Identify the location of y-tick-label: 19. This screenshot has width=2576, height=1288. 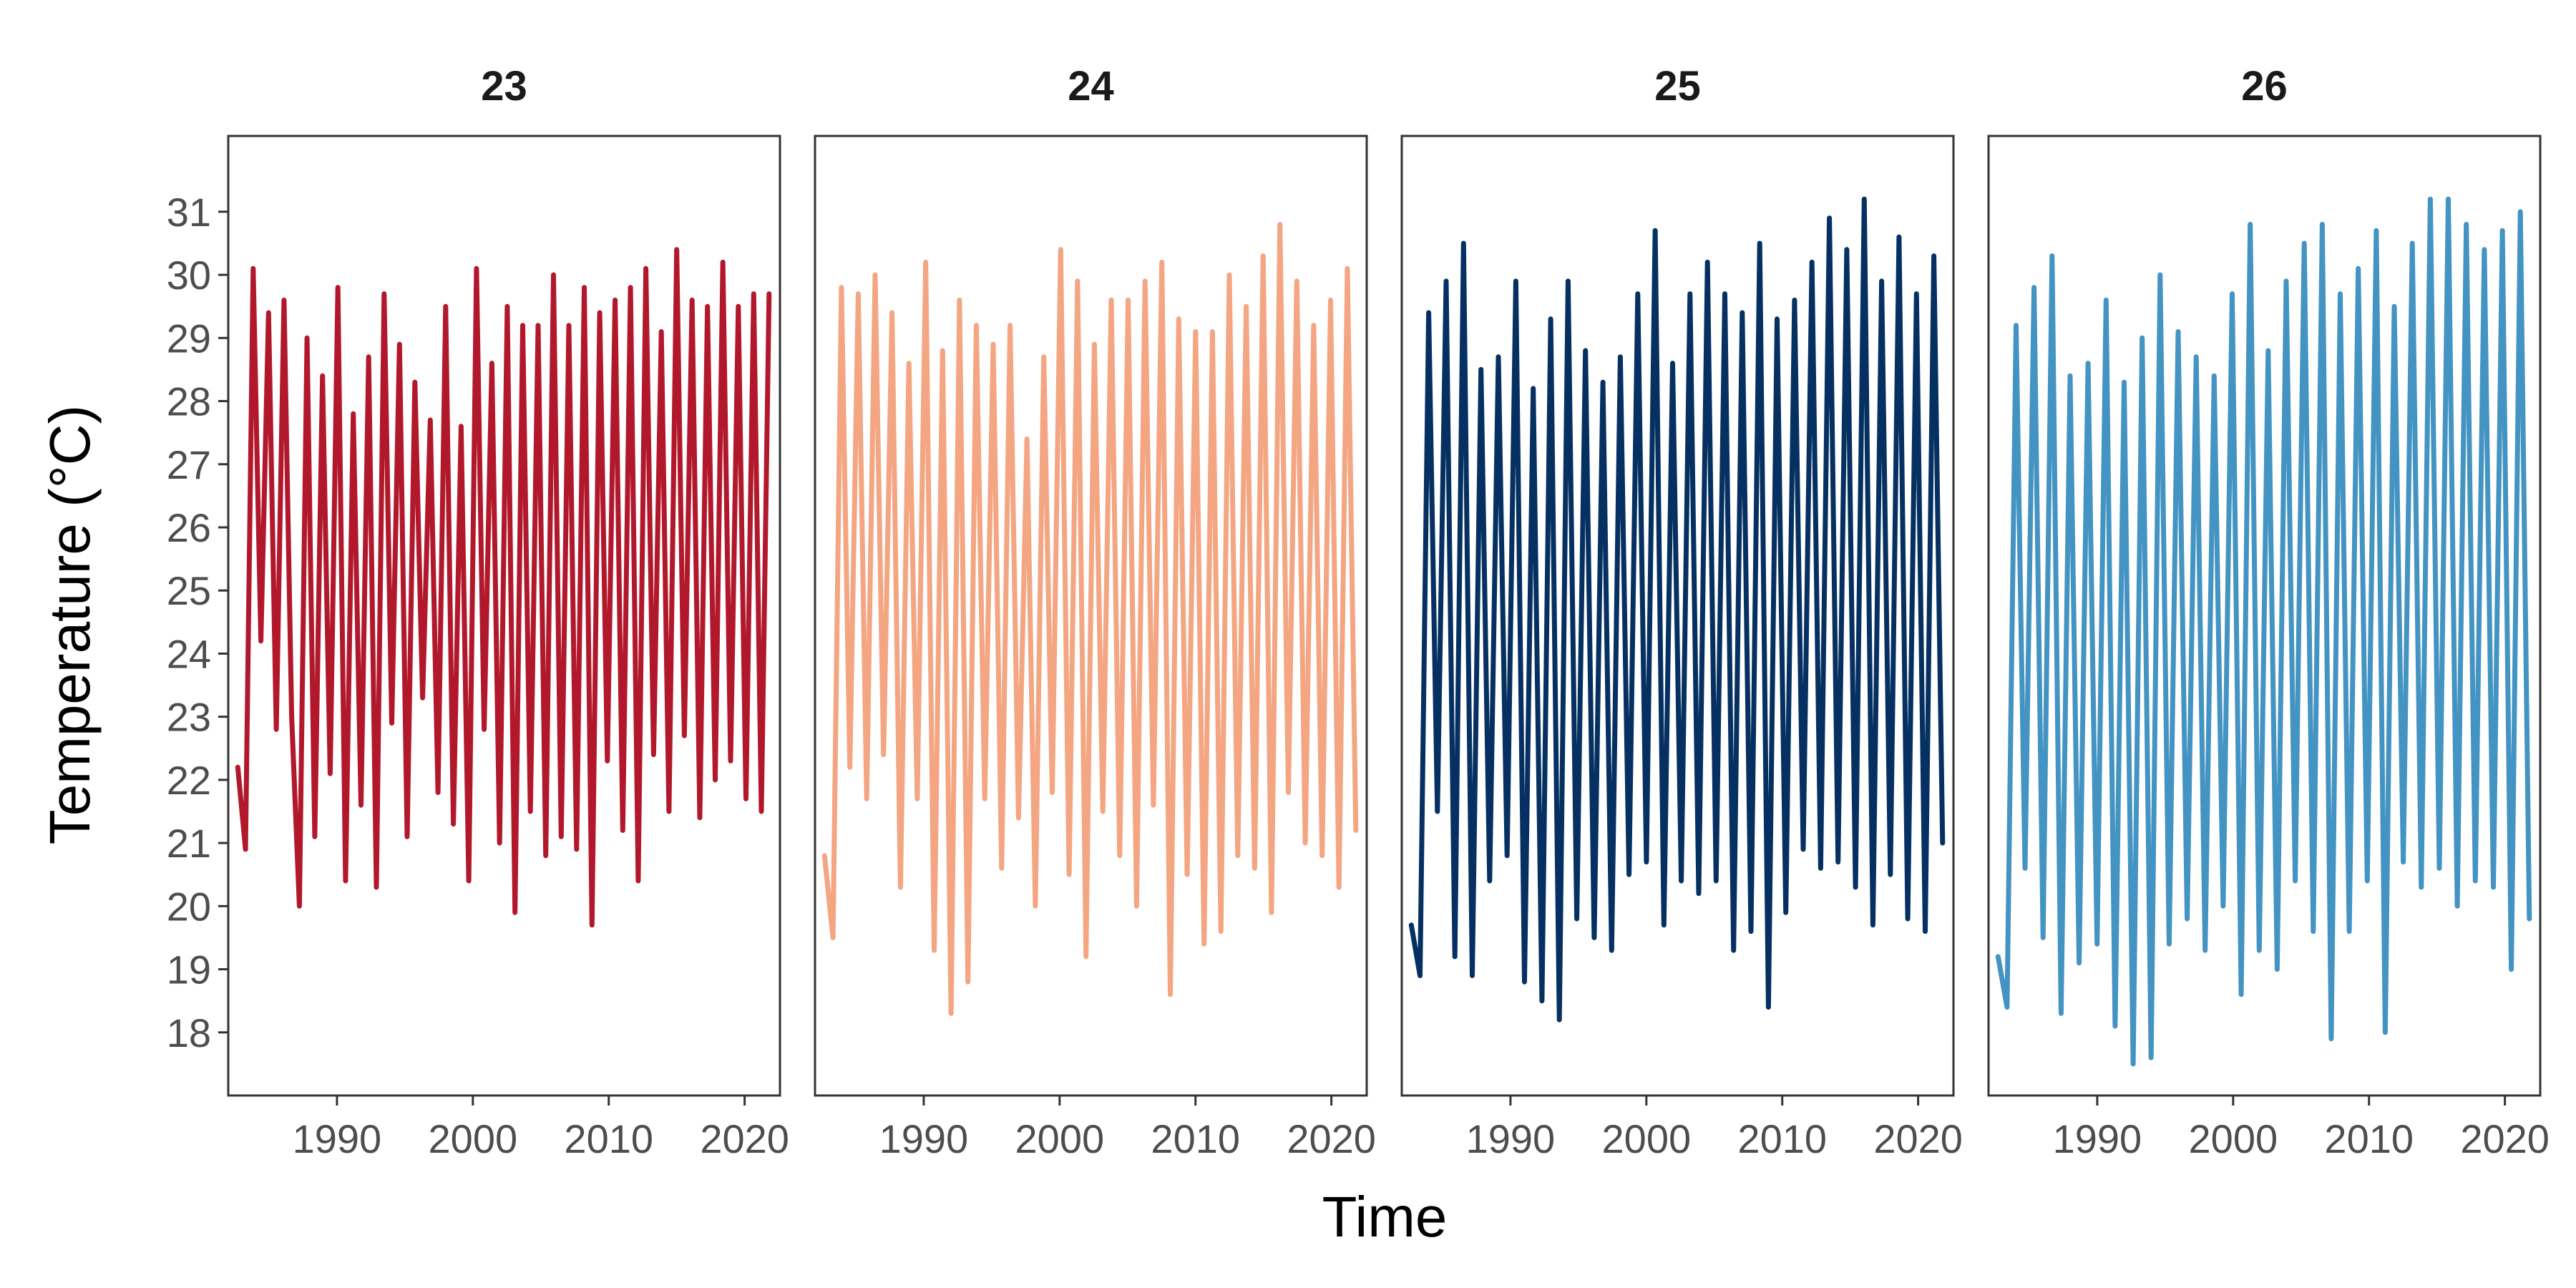
(189, 969).